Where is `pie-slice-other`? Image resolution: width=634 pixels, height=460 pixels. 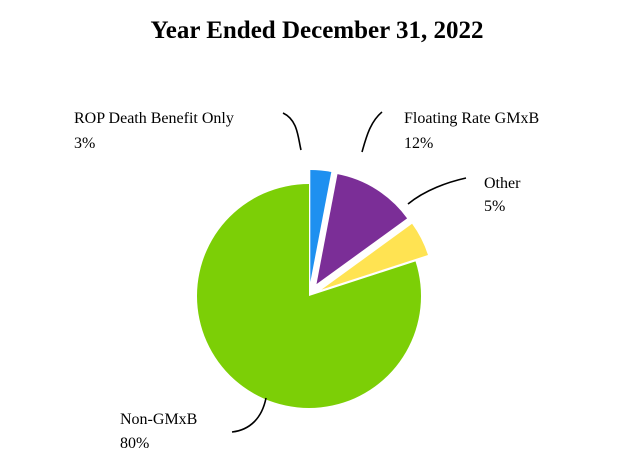 pie-slice-other is located at coordinates (374, 256).